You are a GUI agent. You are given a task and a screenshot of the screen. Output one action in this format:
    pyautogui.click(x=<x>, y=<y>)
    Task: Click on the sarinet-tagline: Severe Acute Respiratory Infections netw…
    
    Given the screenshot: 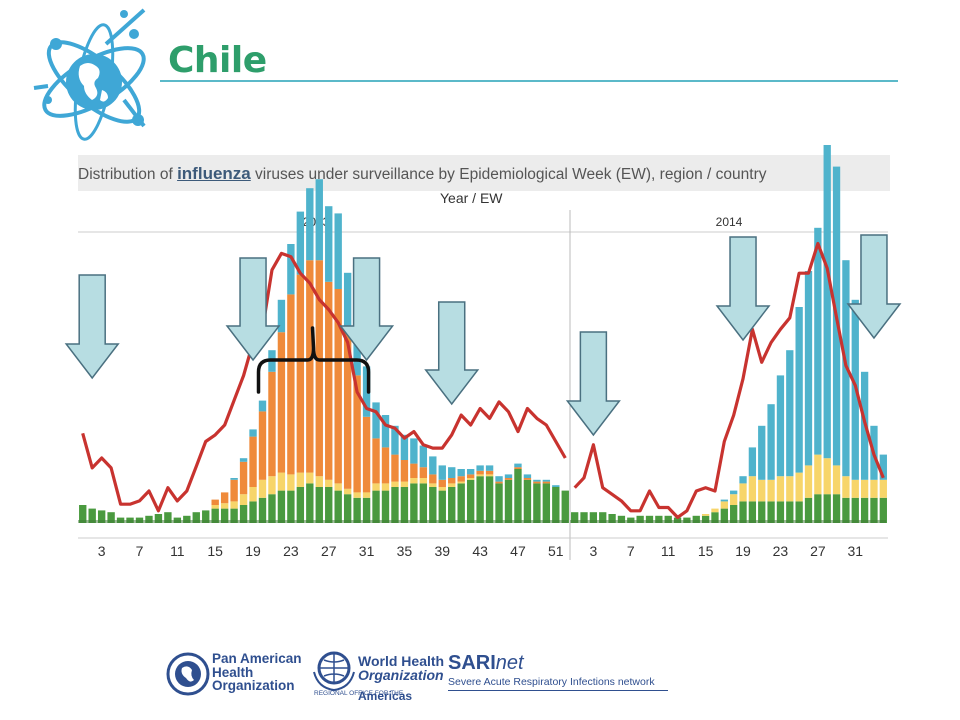 What is the action you would take?
    pyautogui.click(x=551, y=682)
    